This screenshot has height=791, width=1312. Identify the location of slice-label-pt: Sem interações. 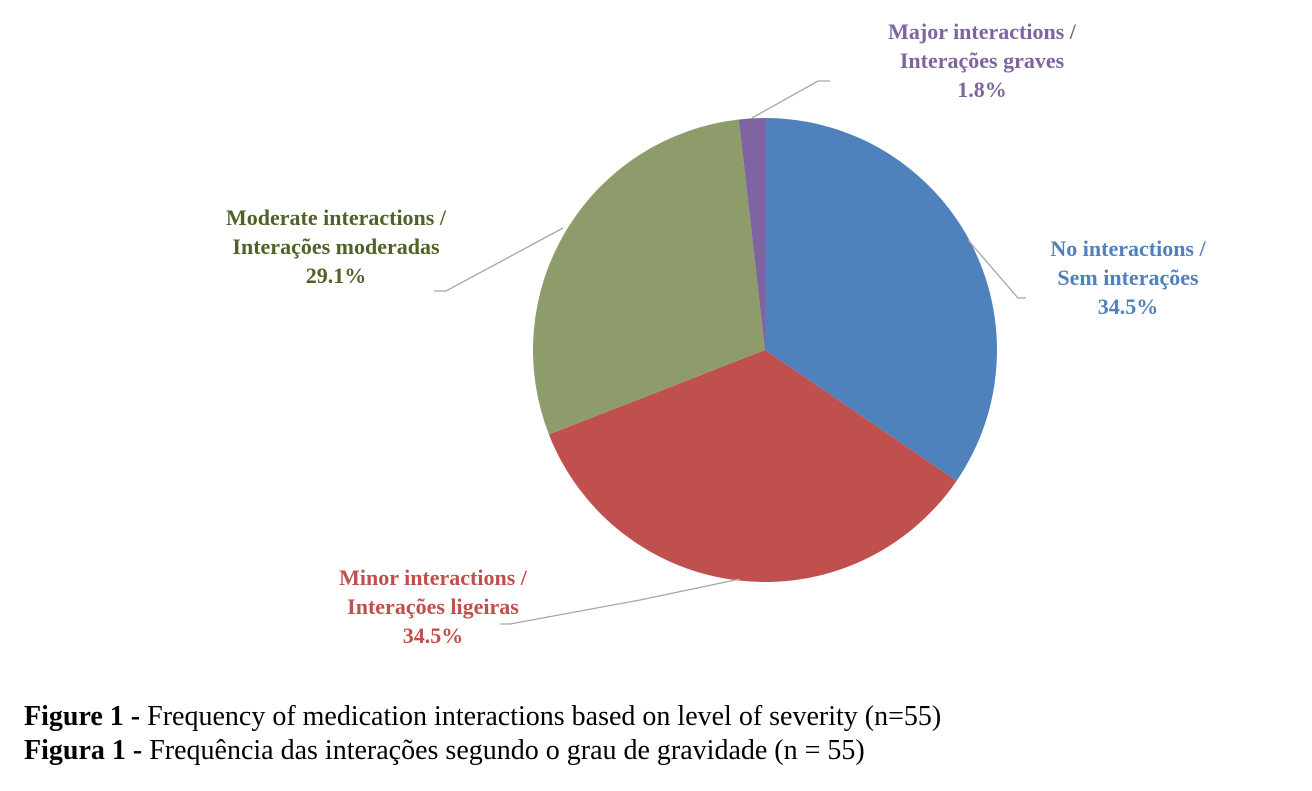
(1128, 277).